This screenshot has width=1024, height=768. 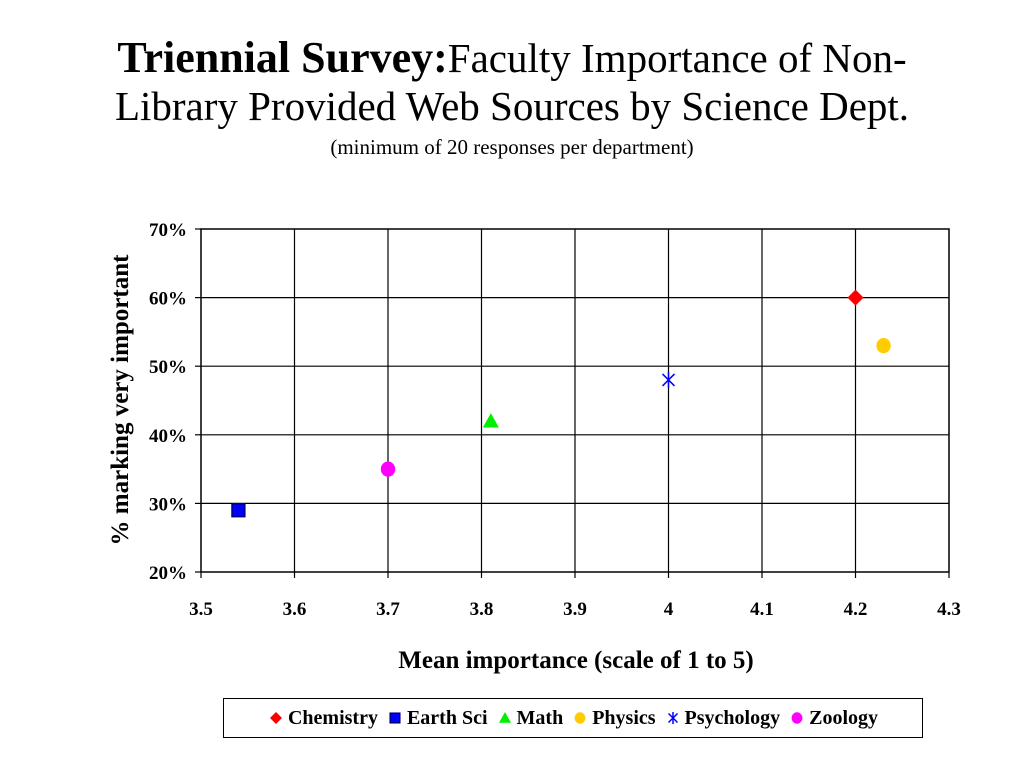 I want to click on x-axis-label: Mean importance (scale of 1 to 5), so click(x=575, y=660).